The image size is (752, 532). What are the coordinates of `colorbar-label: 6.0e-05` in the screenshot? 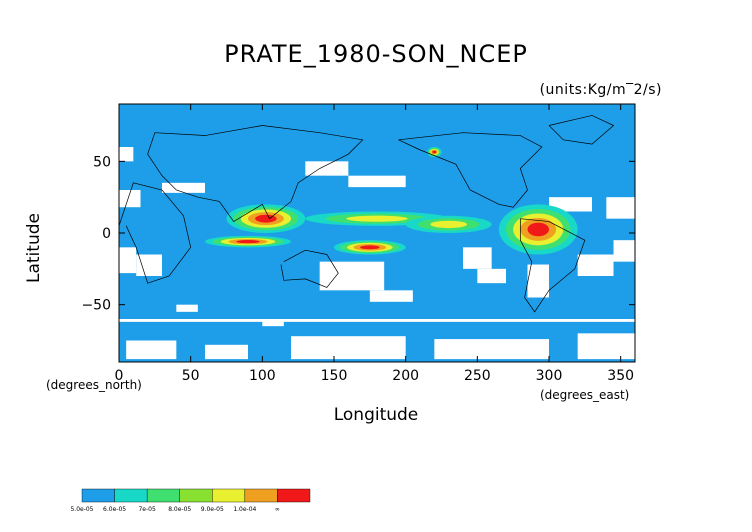 It's located at (114, 509).